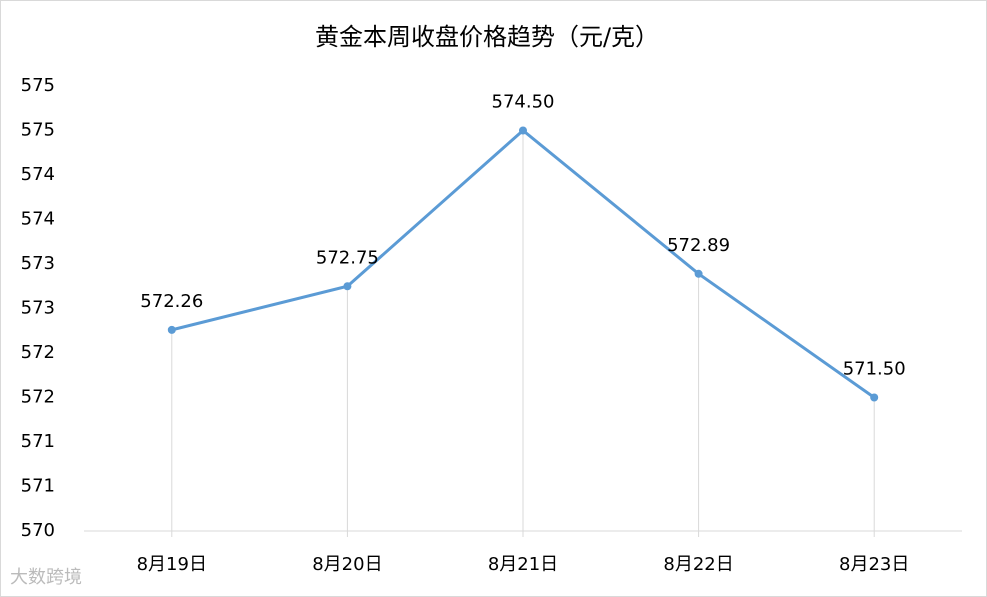  Describe the element at coordinates (698, 245) in the screenshot. I see `value-label: 572.89` at that location.